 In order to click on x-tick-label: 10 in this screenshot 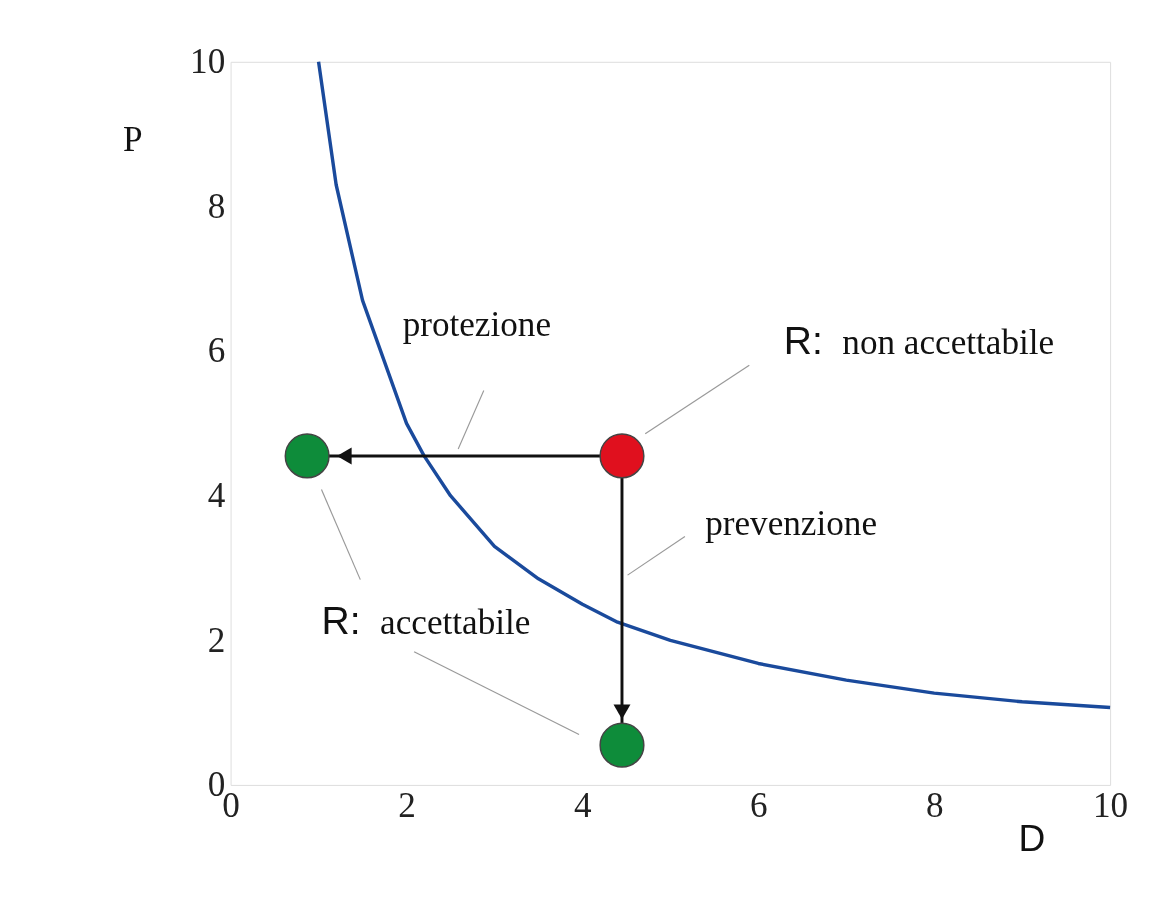, I will do `click(1111, 805)`.